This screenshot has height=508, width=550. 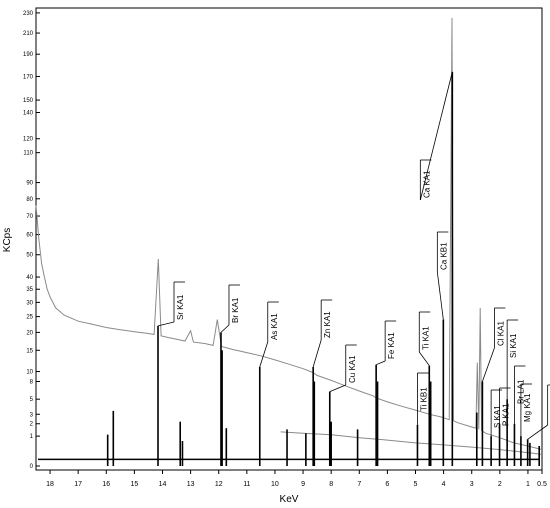 I want to click on y-tick-label: 140, so click(x=28, y=113).